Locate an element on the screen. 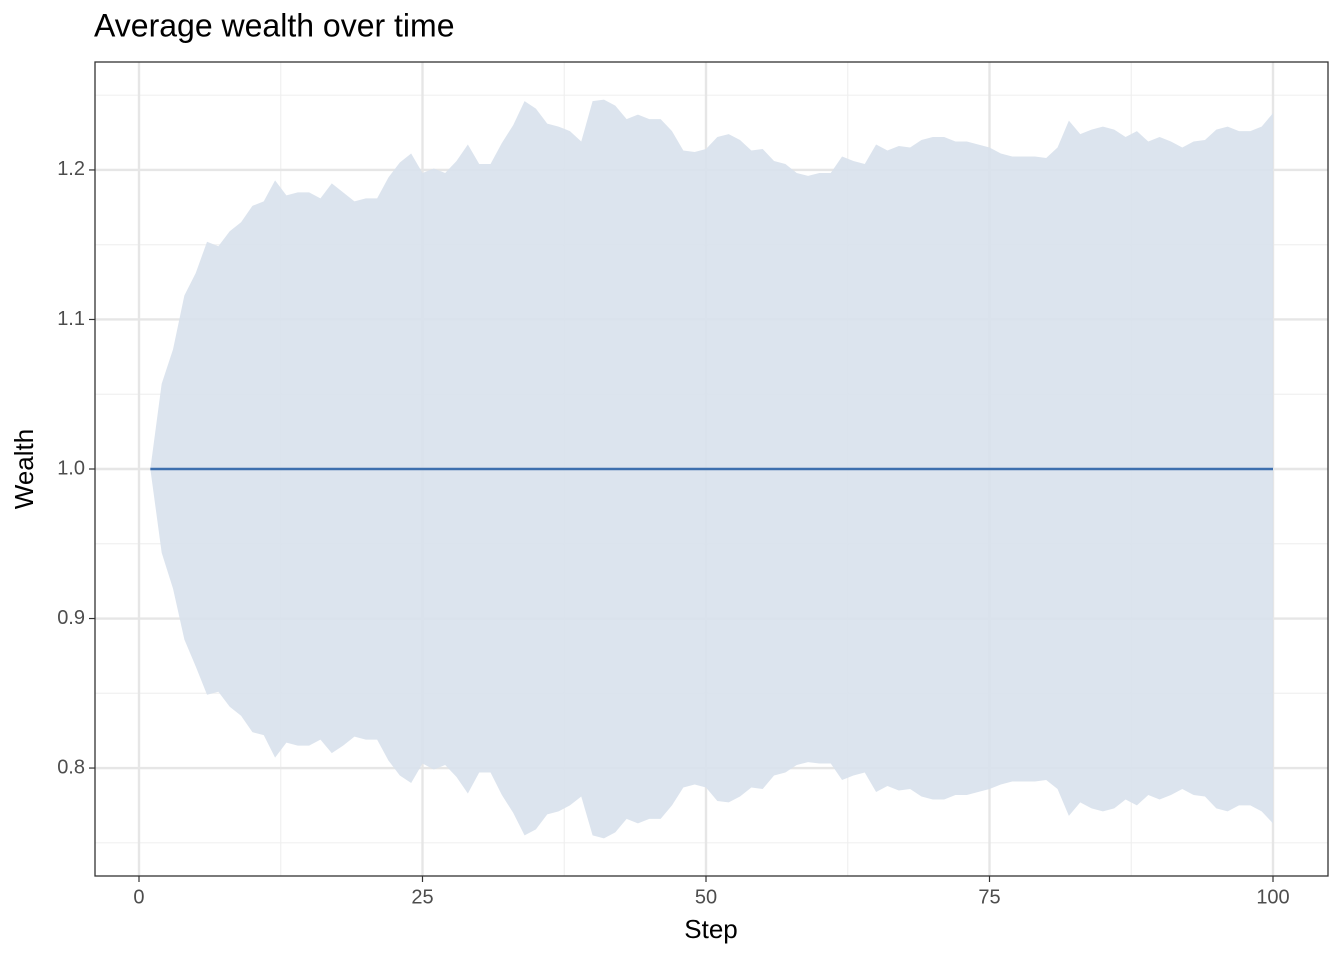 This screenshot has width=1344, height=965. y-axis-title: Wealth is located at coordinates (24, 469).